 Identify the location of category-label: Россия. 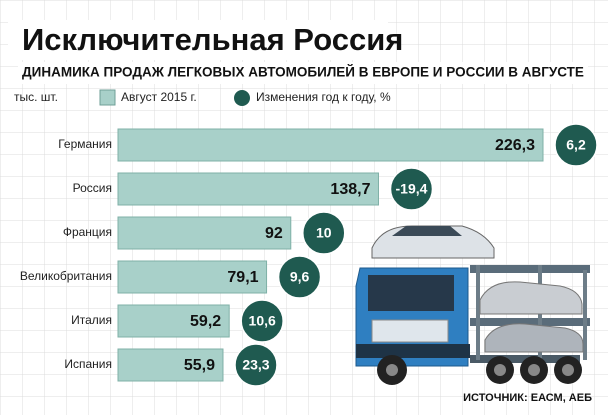
(92, 188).